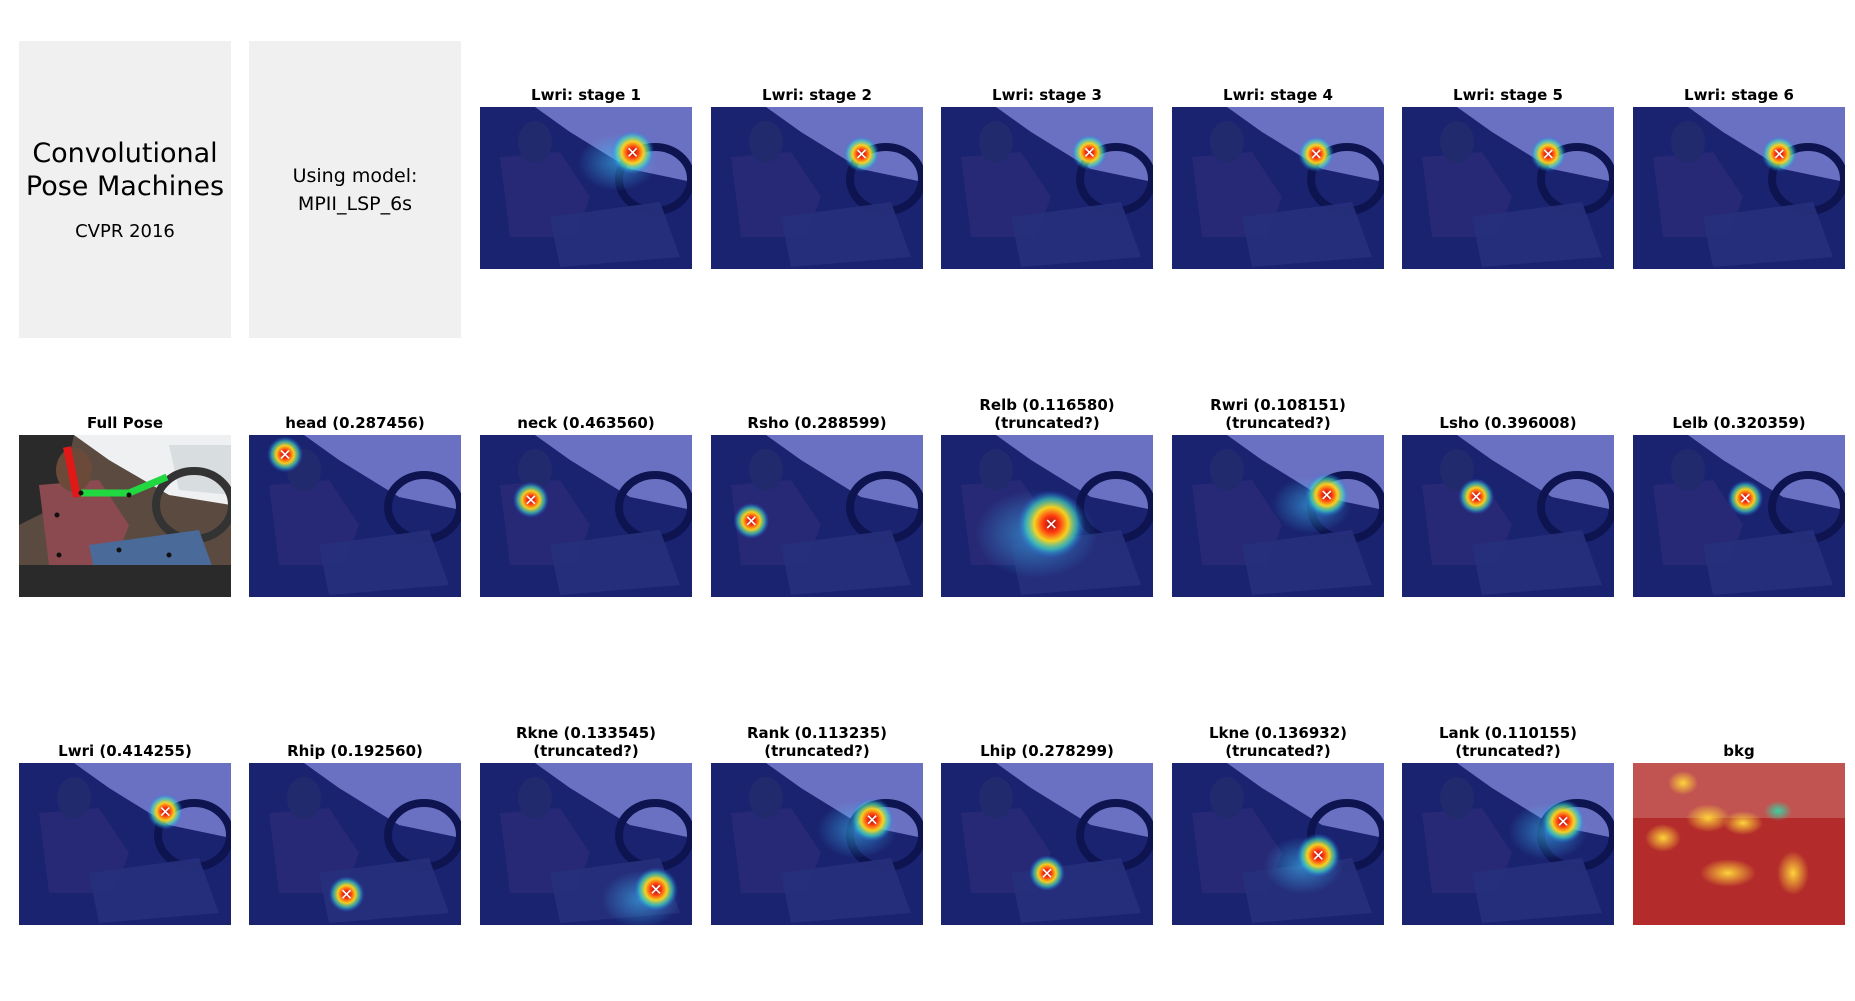 This screenshot has width=1855, height=1001. What do you see at coordinates (1047, 423) in the screenshot?
I see `part-relb-subtitle: (truncated?)` at bounding box center [1047, 423].